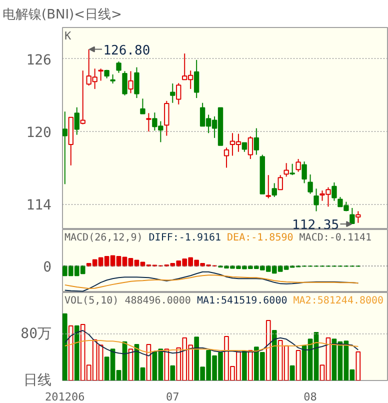 This screenshot has width=388, height=403. Describe the element at coordinates (260, 238) in the screenshot. I see `text: DEA:-1.8590` at that location.